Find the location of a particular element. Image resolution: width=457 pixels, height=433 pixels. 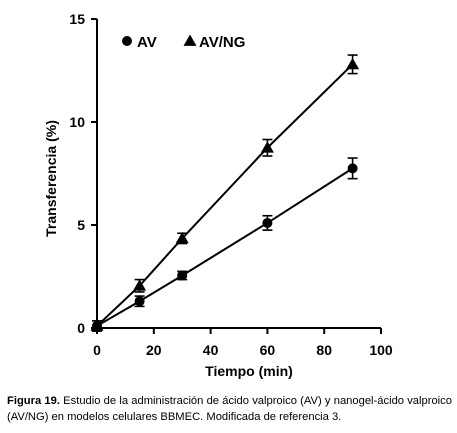

y-tick-label: 0 is located at coordinates (81, 328).